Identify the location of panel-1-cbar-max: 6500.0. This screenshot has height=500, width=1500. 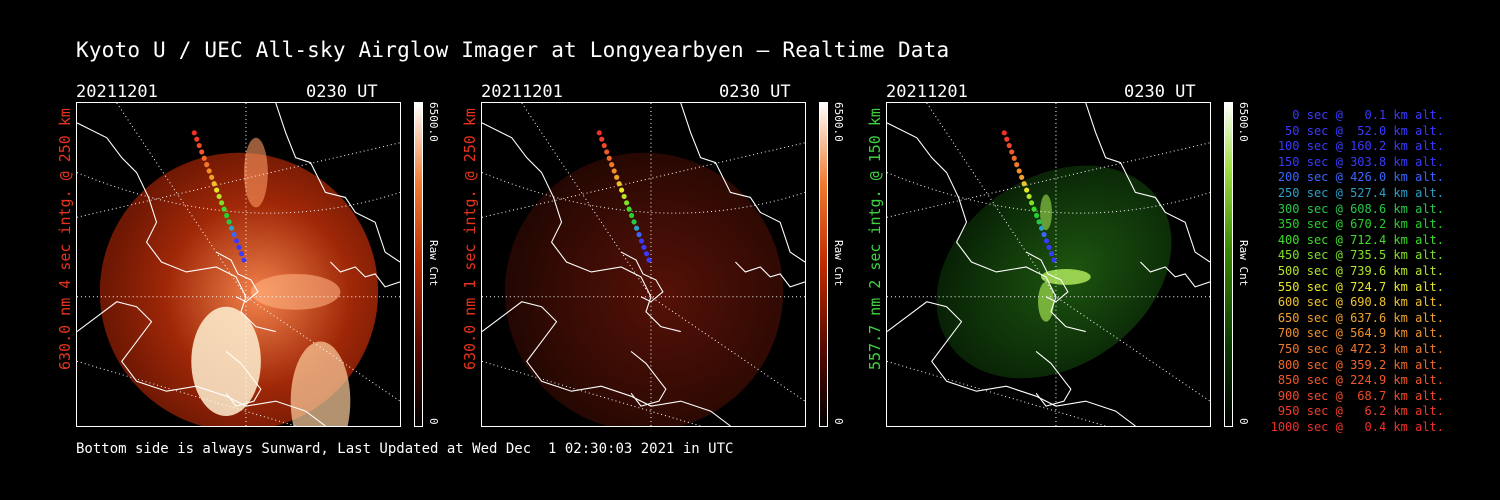
(433, 122).